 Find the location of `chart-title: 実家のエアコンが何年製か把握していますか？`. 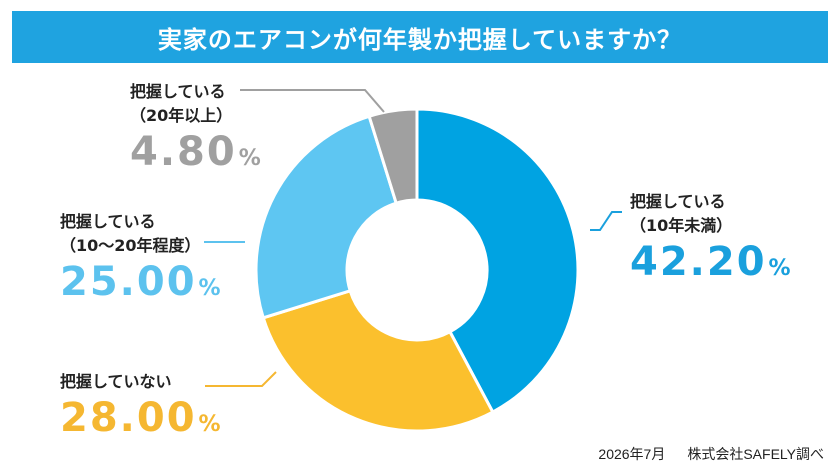

chart-title: 実家のエアコンが何年製か把握していますか？ is located at coordinates (420, 37).